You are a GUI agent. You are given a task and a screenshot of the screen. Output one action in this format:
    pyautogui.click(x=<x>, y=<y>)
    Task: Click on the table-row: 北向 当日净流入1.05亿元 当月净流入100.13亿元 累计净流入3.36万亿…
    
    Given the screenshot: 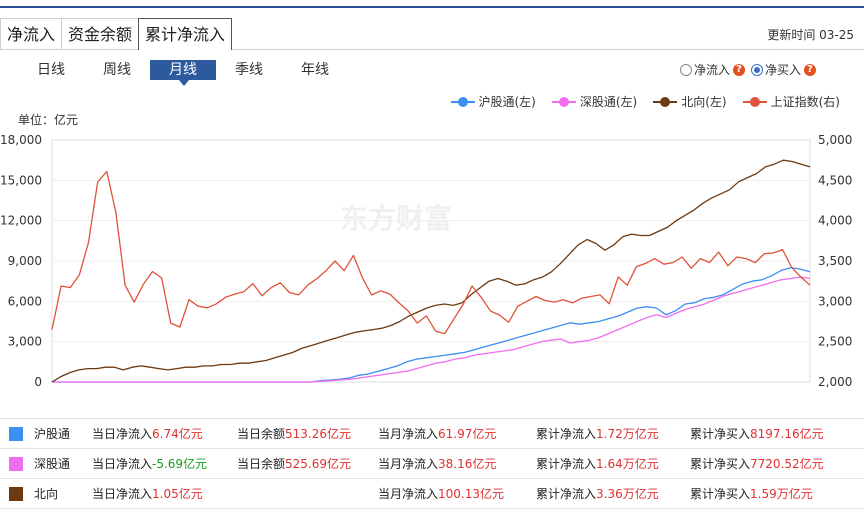 What is the action you would take?
    pyautogui.click(x=432, y=494)
    